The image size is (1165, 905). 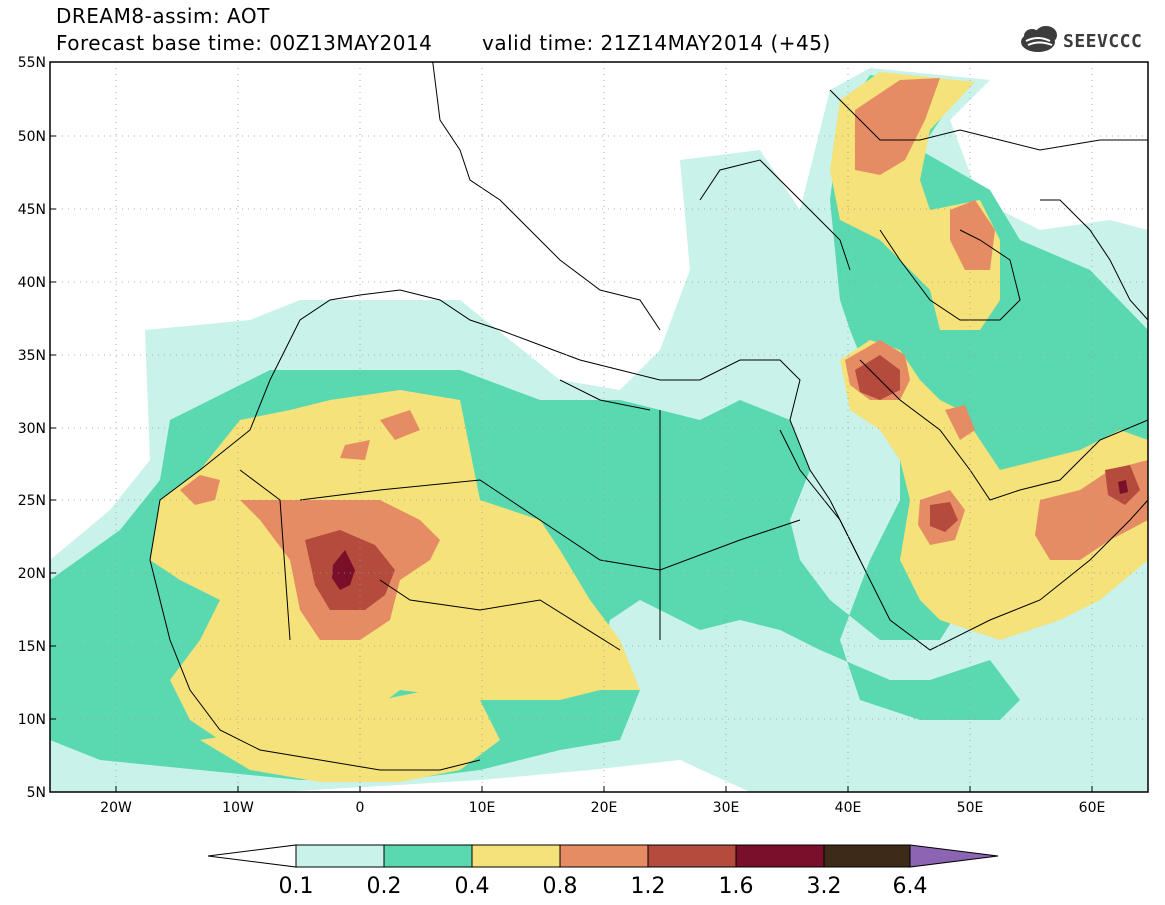 What do you see at coordinates (360, 808) in the screenshot?
I see `lon-label: 0` at bounding box center [360, 808].